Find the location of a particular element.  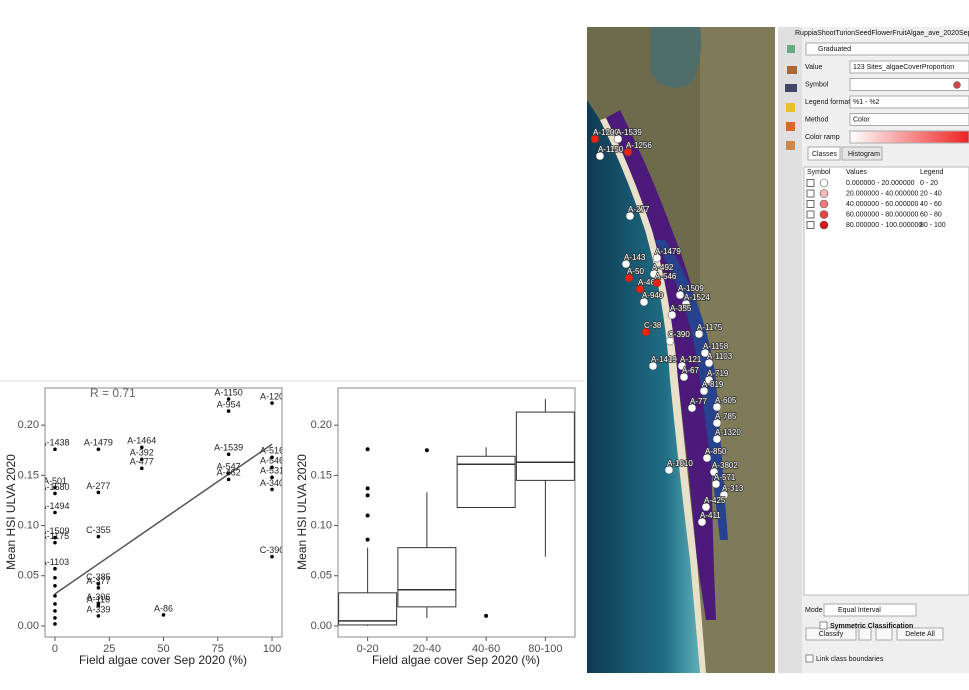

classify-button is located at coordinates (831, 634).